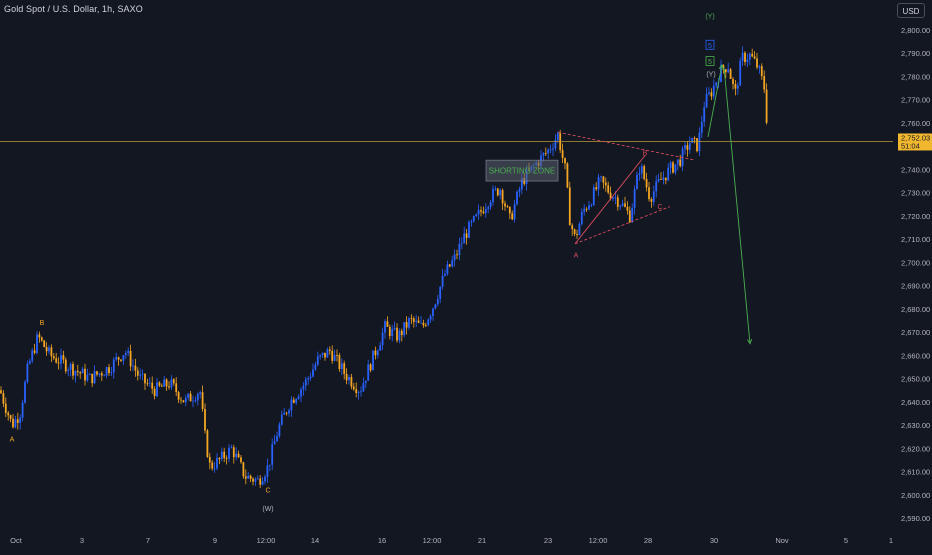 This screenshot has width=932, height=555. What do you see at coordinates (782, 540) in the screenshot?
I see `time-tick-13: Nov` at bounding box center [782, 540].